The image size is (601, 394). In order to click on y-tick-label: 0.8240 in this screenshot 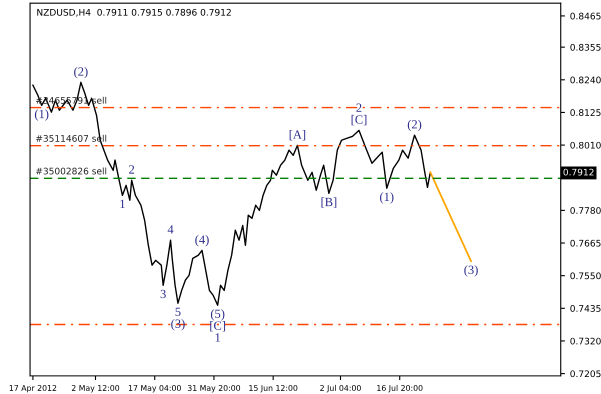, I will do `click(585, 80)`.